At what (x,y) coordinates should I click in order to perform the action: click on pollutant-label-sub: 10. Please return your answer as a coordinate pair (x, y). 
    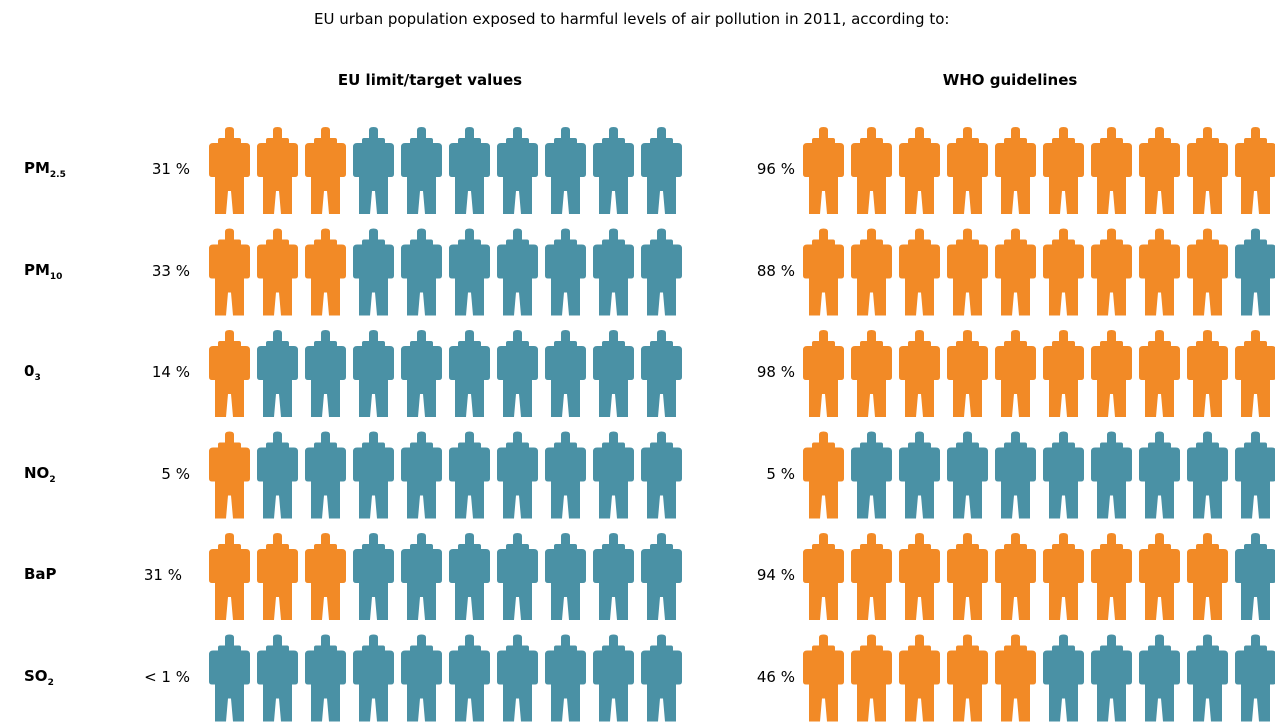
    Looking at the image, I should click on (56, 276).